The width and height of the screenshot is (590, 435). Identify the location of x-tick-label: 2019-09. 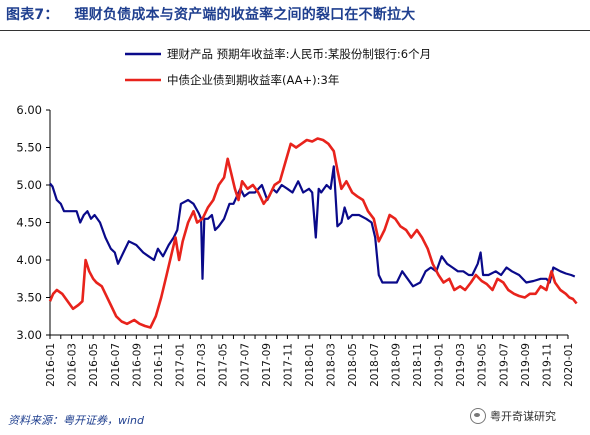
(526, 365).